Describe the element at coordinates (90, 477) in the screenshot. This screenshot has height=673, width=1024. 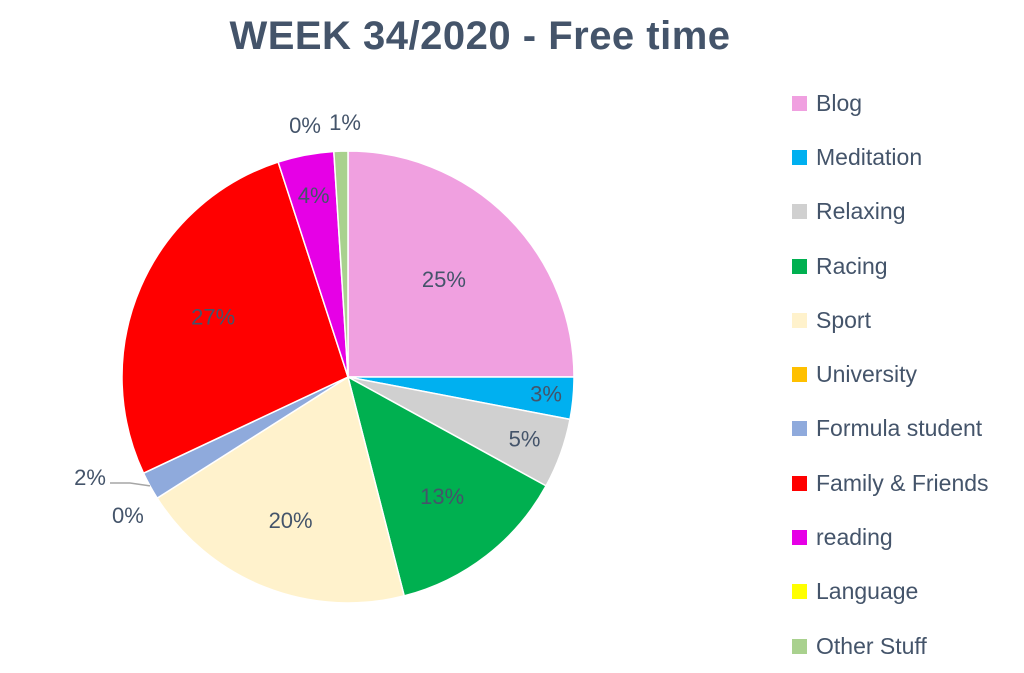
I see `label-formula-student: 2%` at that location.